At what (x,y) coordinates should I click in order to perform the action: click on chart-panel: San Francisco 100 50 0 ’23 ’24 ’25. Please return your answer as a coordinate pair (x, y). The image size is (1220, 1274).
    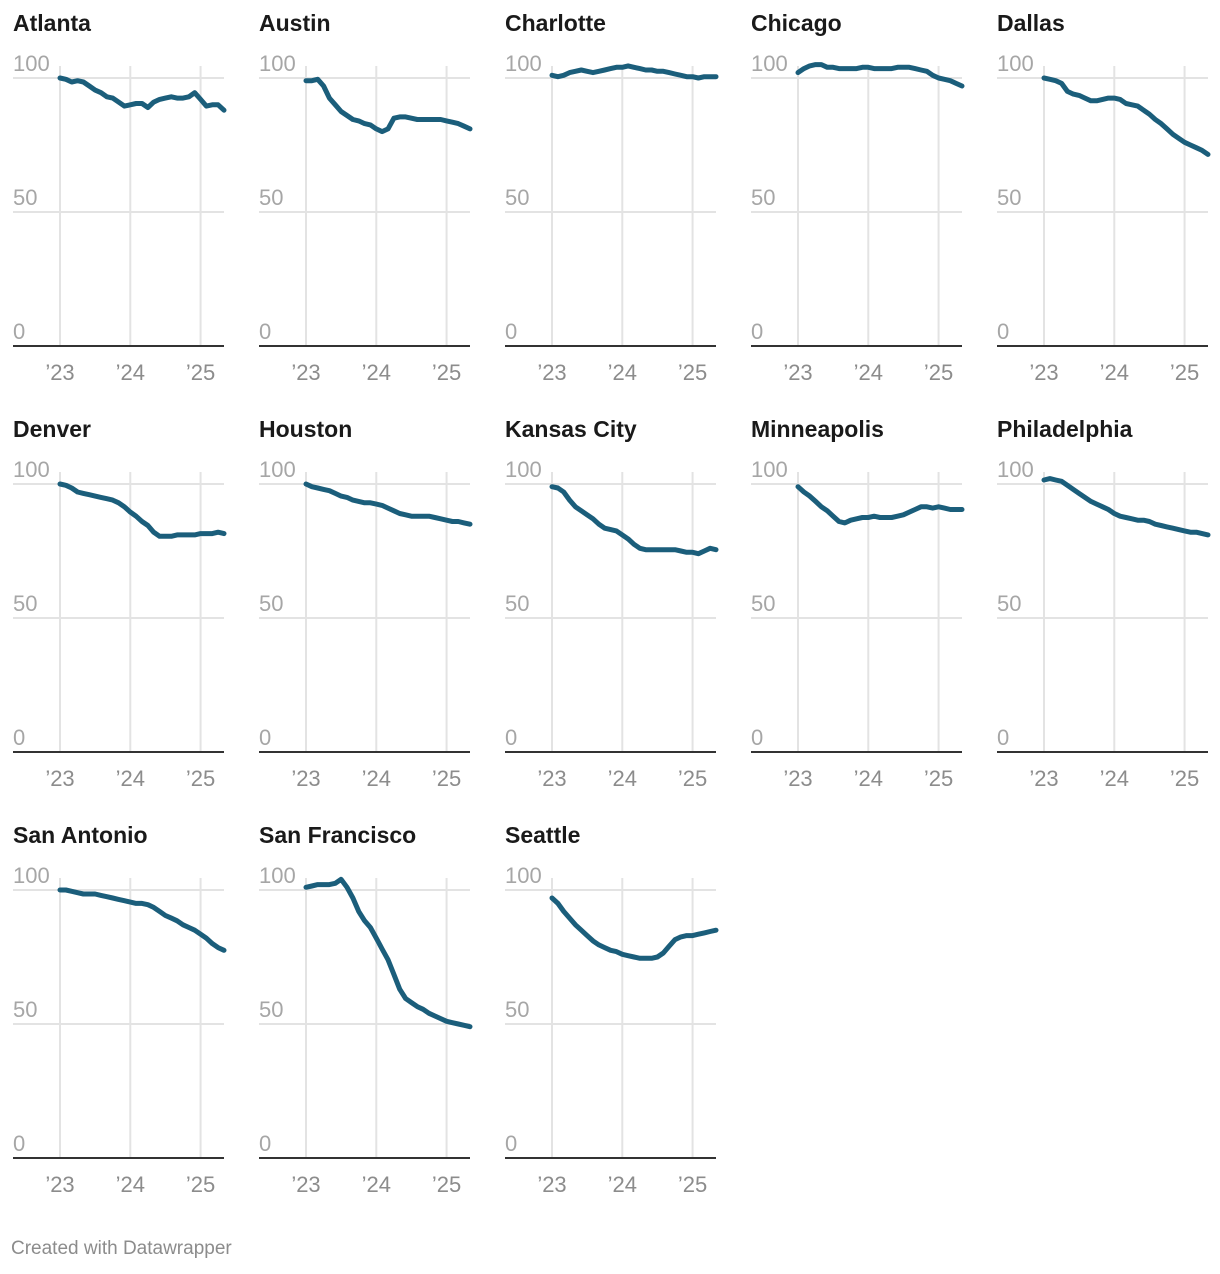
    Looking at the image, I should click on (369, 1015).